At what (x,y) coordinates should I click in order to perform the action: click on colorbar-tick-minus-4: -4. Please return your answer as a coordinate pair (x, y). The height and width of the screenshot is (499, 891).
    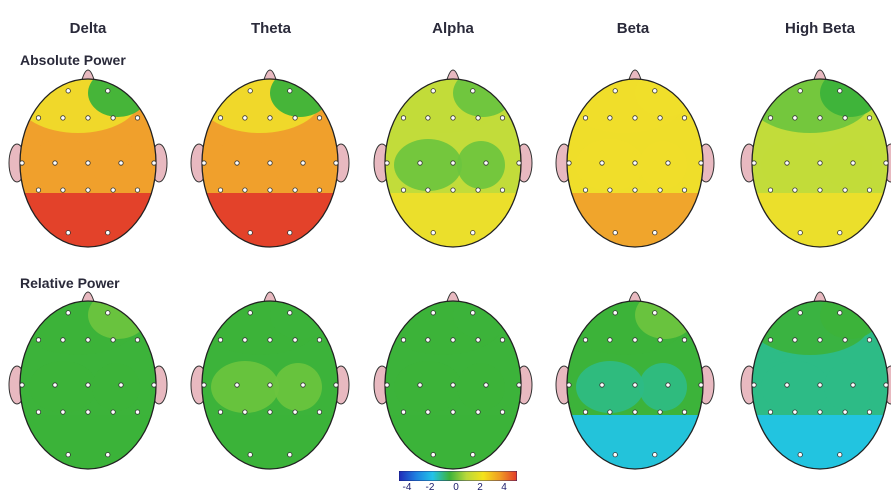
    Looking at the image, I should click on (407, 487).